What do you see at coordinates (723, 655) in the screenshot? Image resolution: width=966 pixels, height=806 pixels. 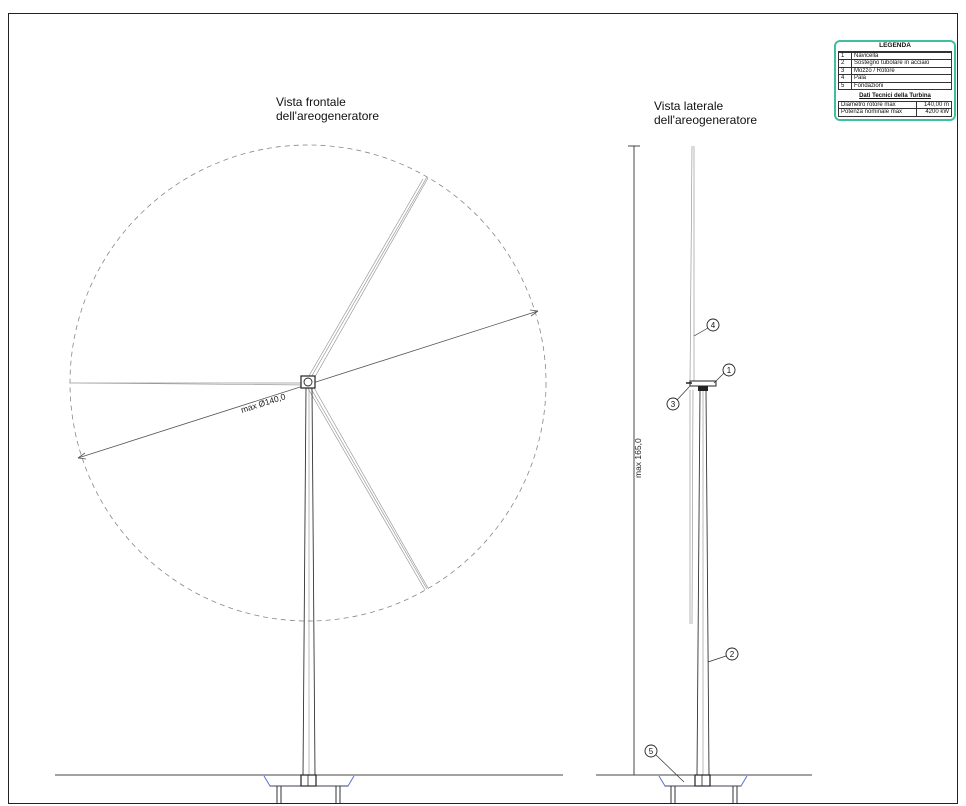 I see `callout-2: 2` at bounding box center [723, 655].